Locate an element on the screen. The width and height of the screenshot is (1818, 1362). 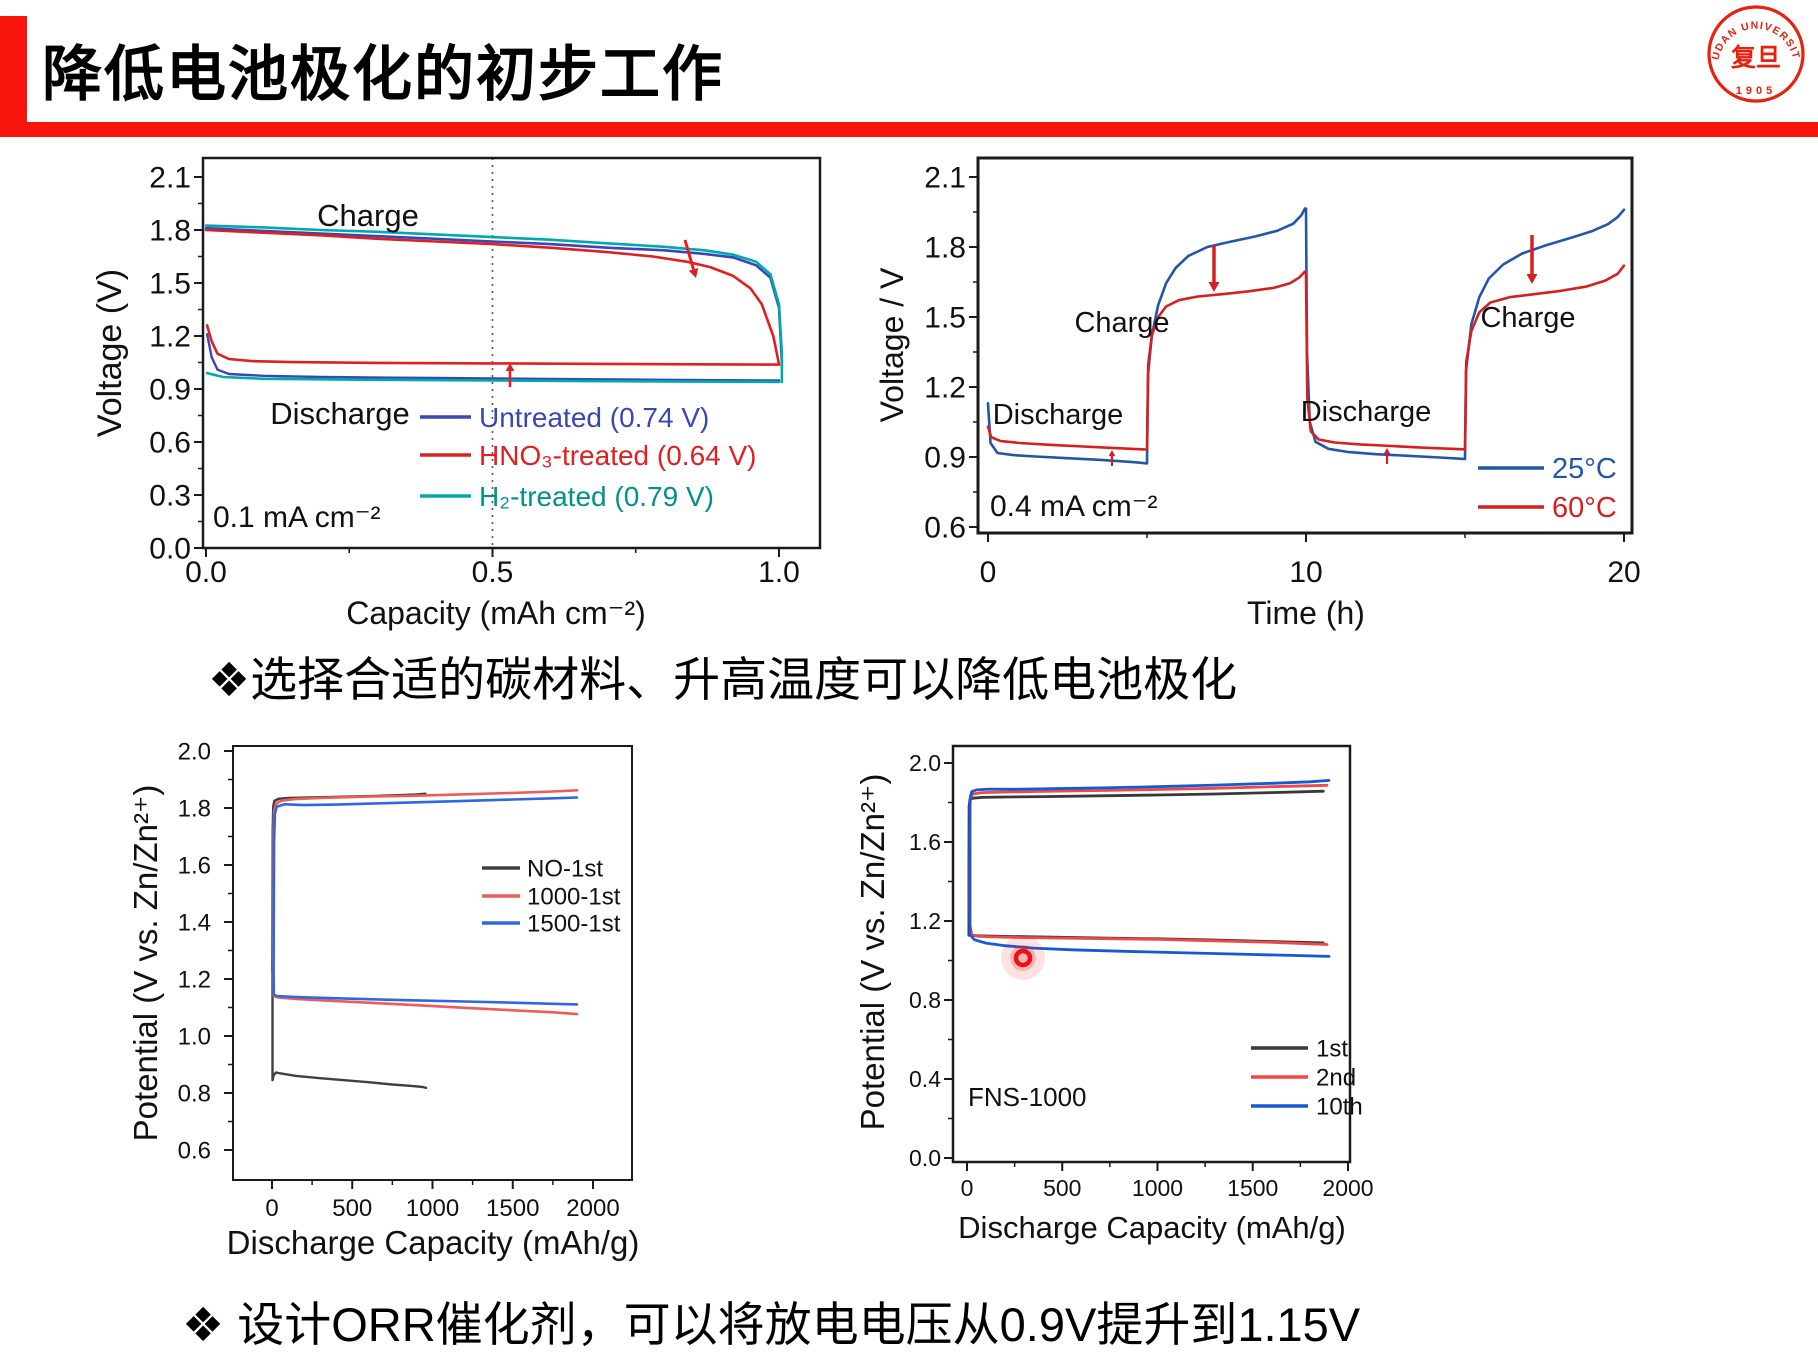
series-cycle-10th-charge is located at coordinates (1149, 791).